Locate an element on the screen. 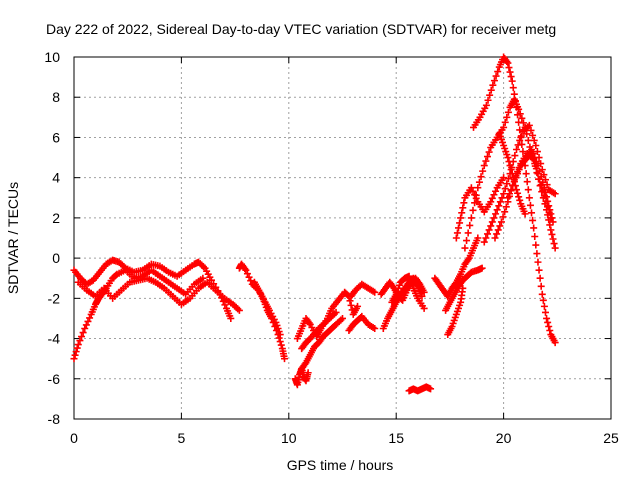  series-track-n is located at coordinates (408, 292).